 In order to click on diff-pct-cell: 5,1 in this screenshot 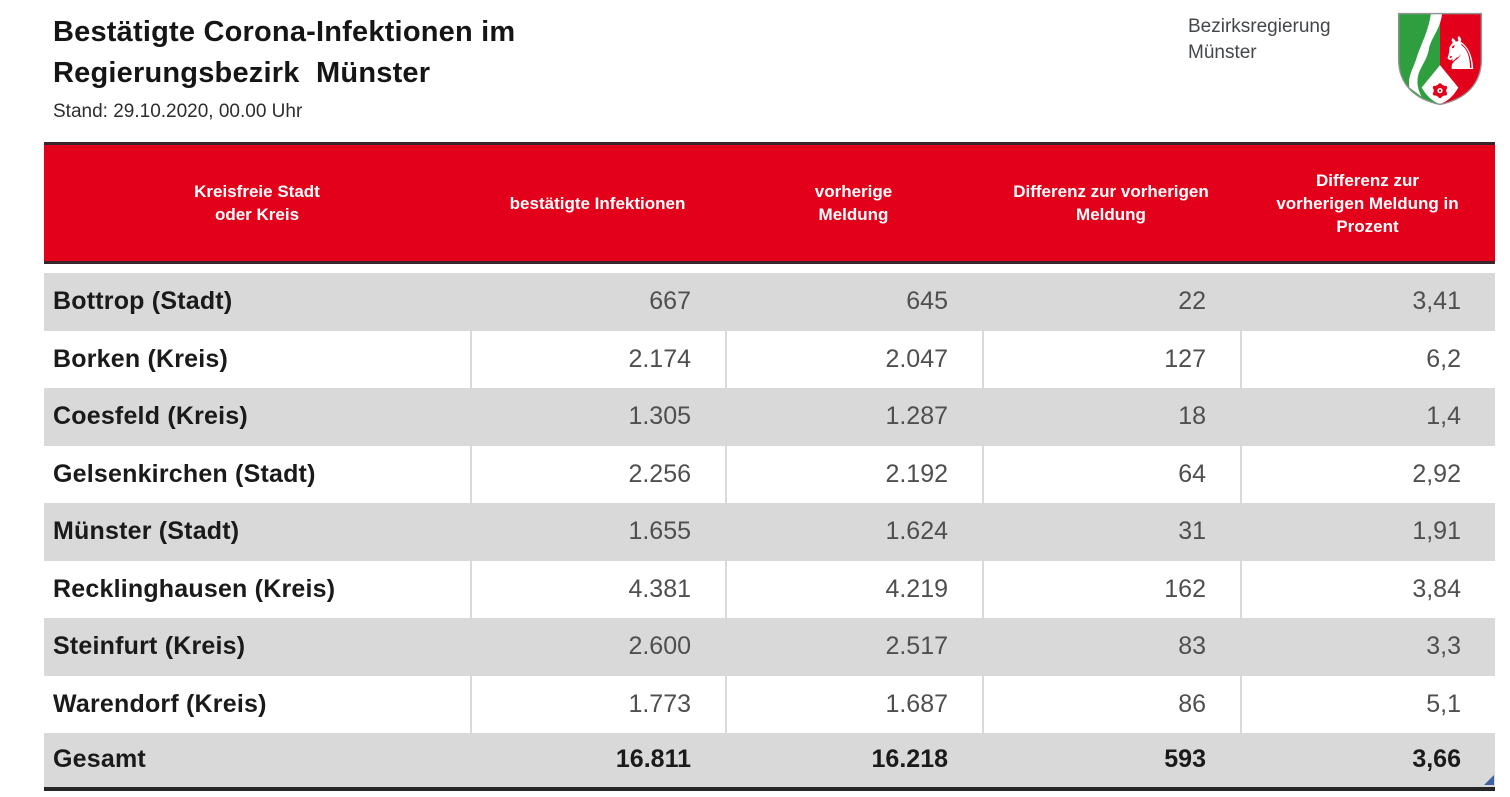, I will do `click(1367, 704)`.